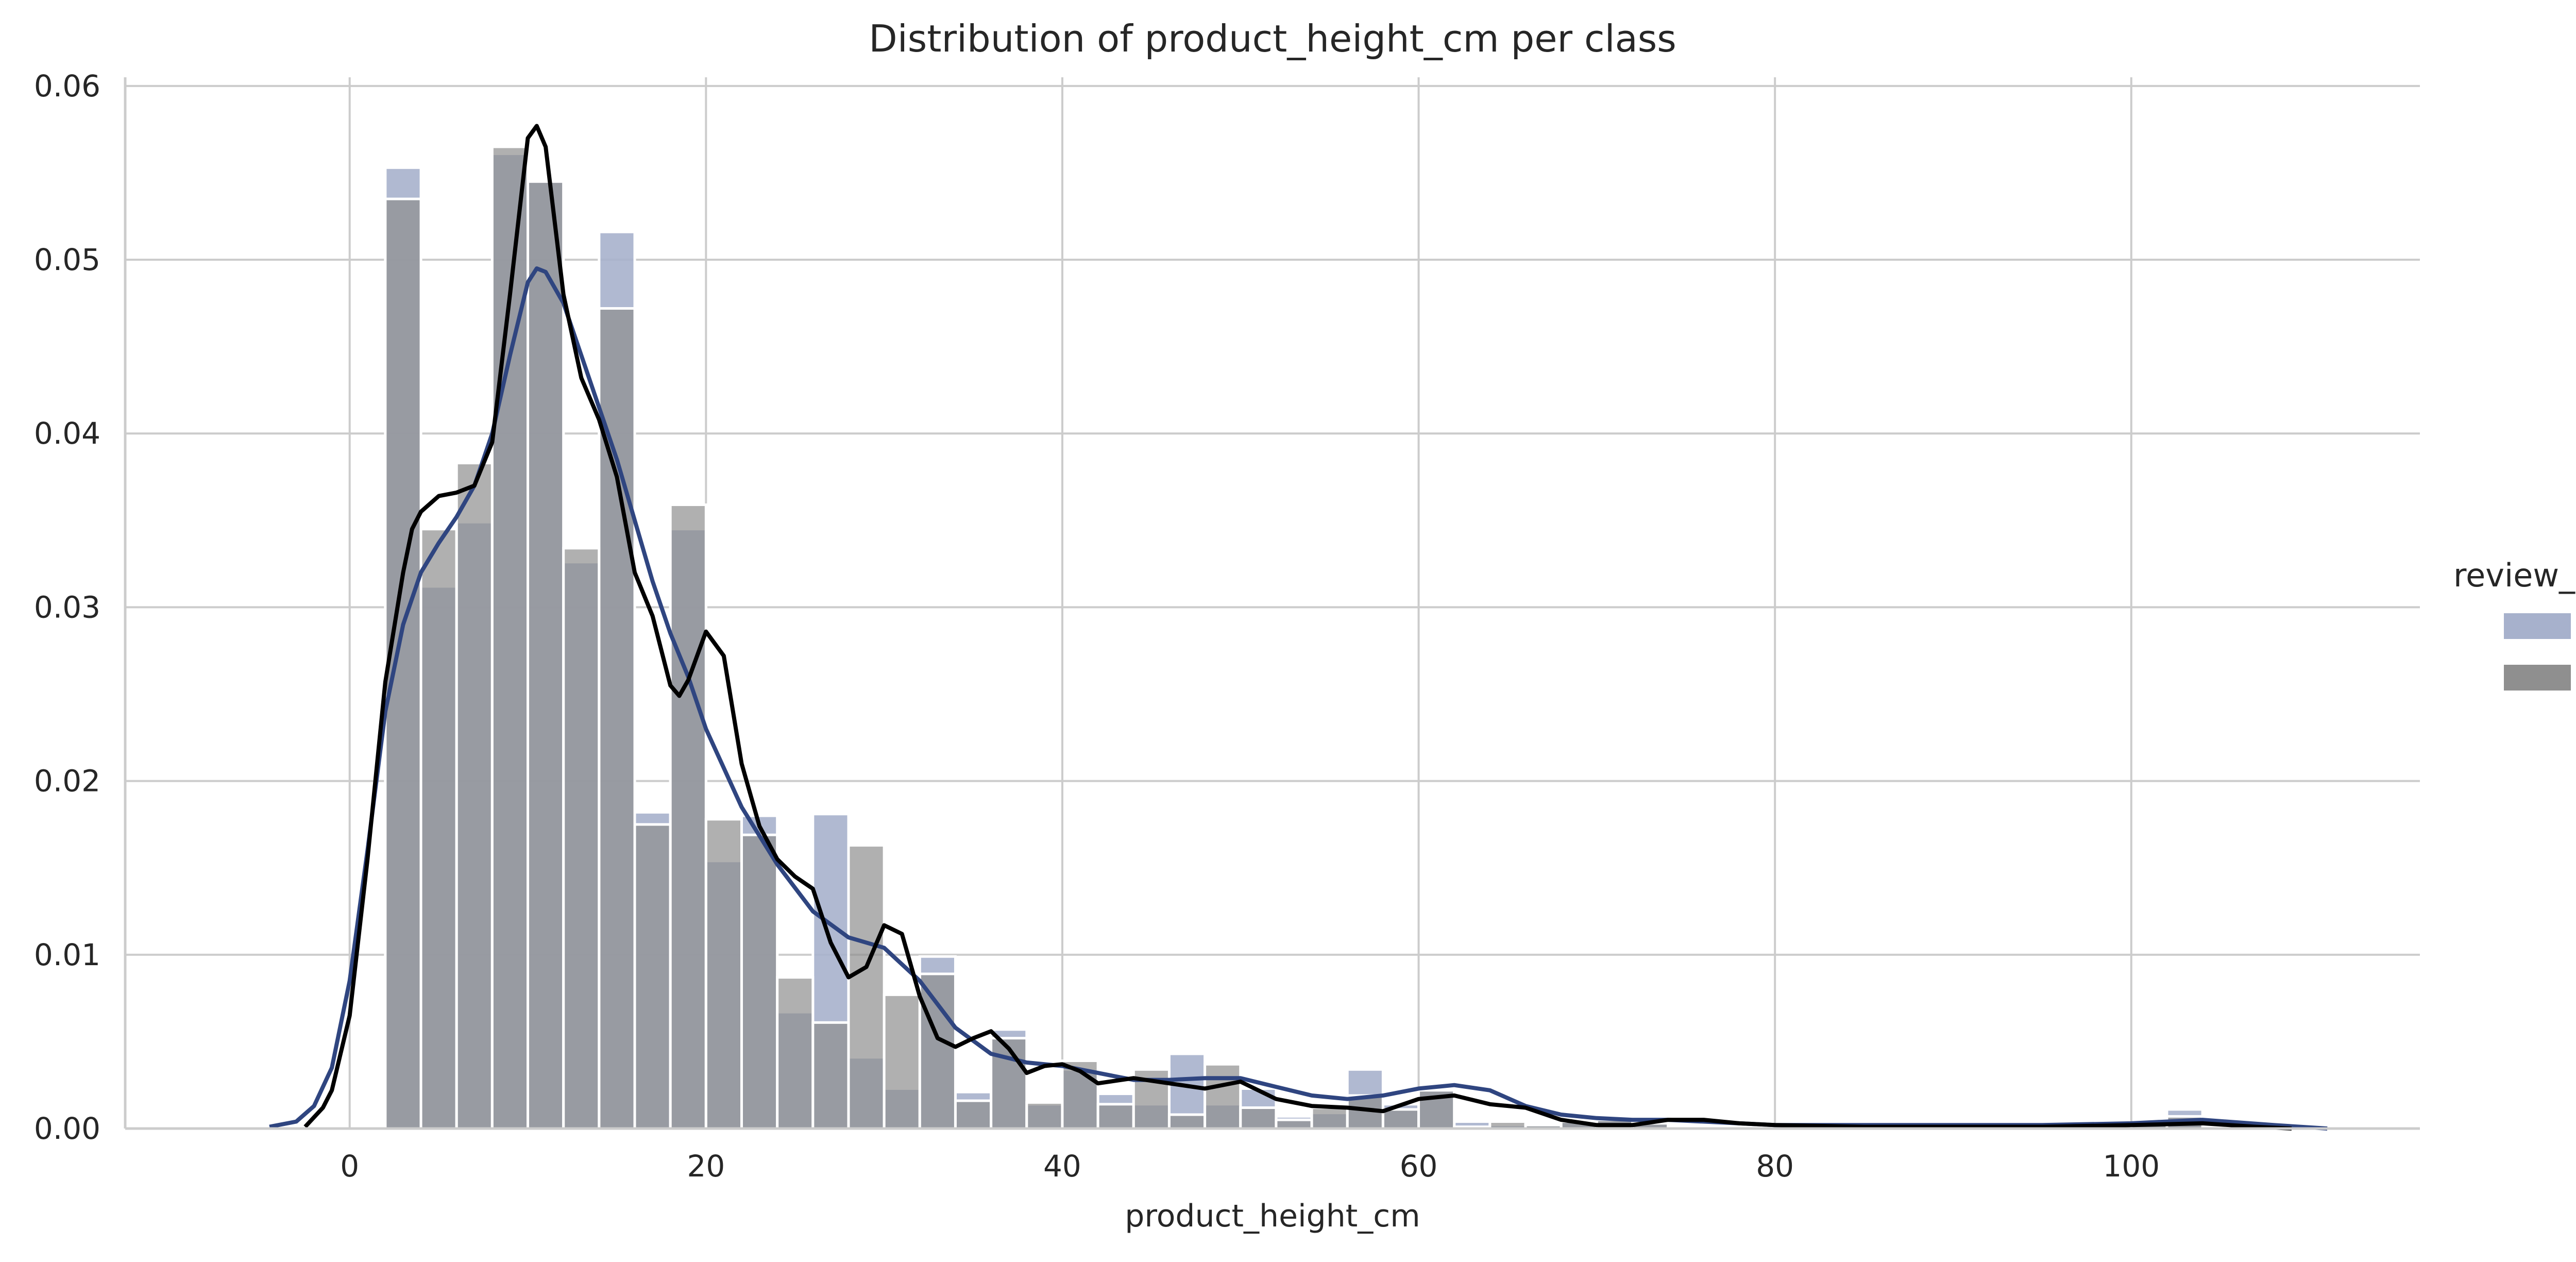 This screenshot has height=1262, width=2576. What do you see at coordinates (67, 259) in the screenshot?
I see `y-tick-label-5: 0.05` at bounding box center [67, 259].